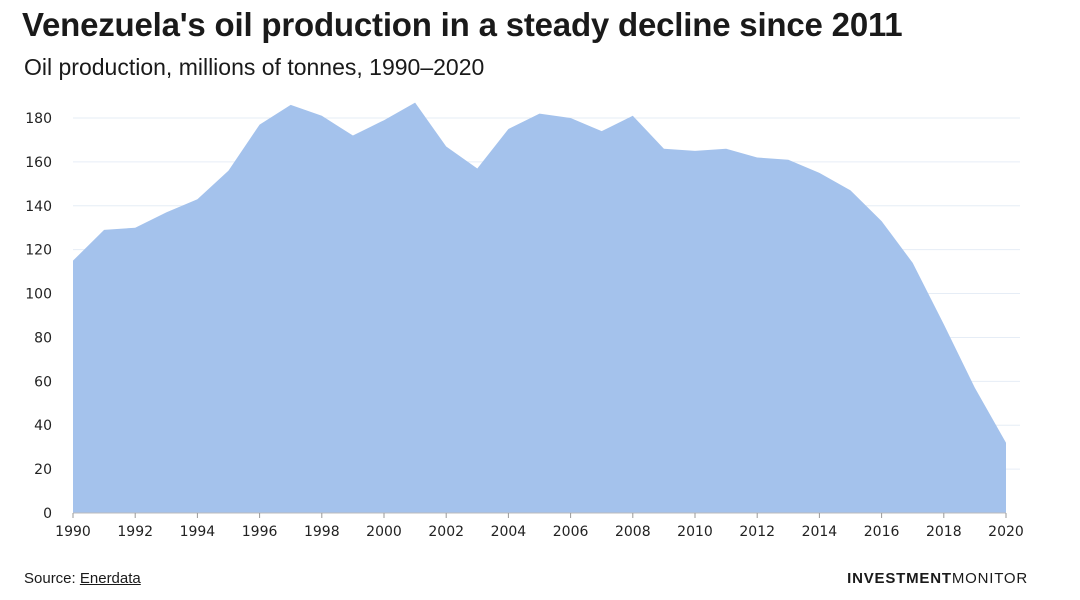  I want to click on y-tick-label-160: 160, so click(38, 163).